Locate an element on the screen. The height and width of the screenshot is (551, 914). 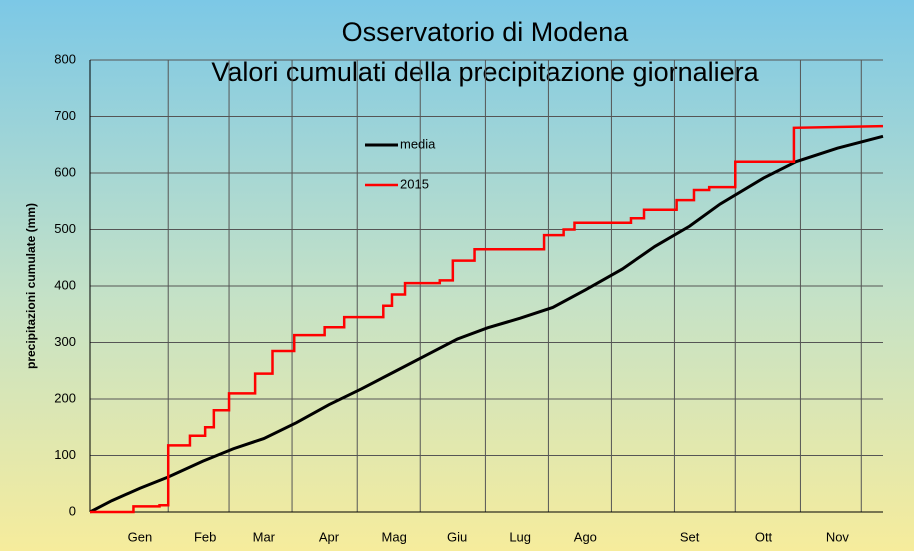
chart-title: Osservatorio di Modena is located at coordinates (486, 32).